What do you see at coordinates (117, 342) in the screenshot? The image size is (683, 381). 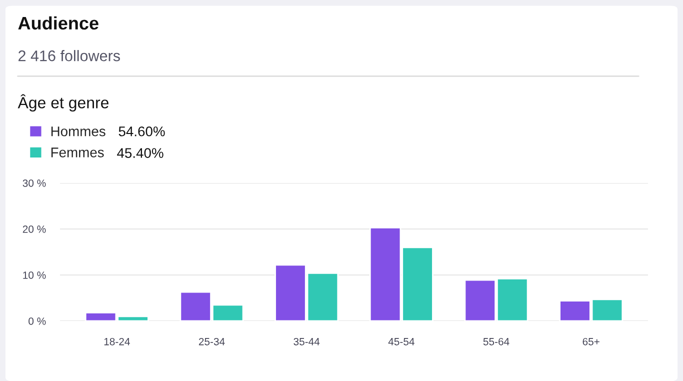 I see `x-tick-label: 18-24` at bounding box center [117, 342].